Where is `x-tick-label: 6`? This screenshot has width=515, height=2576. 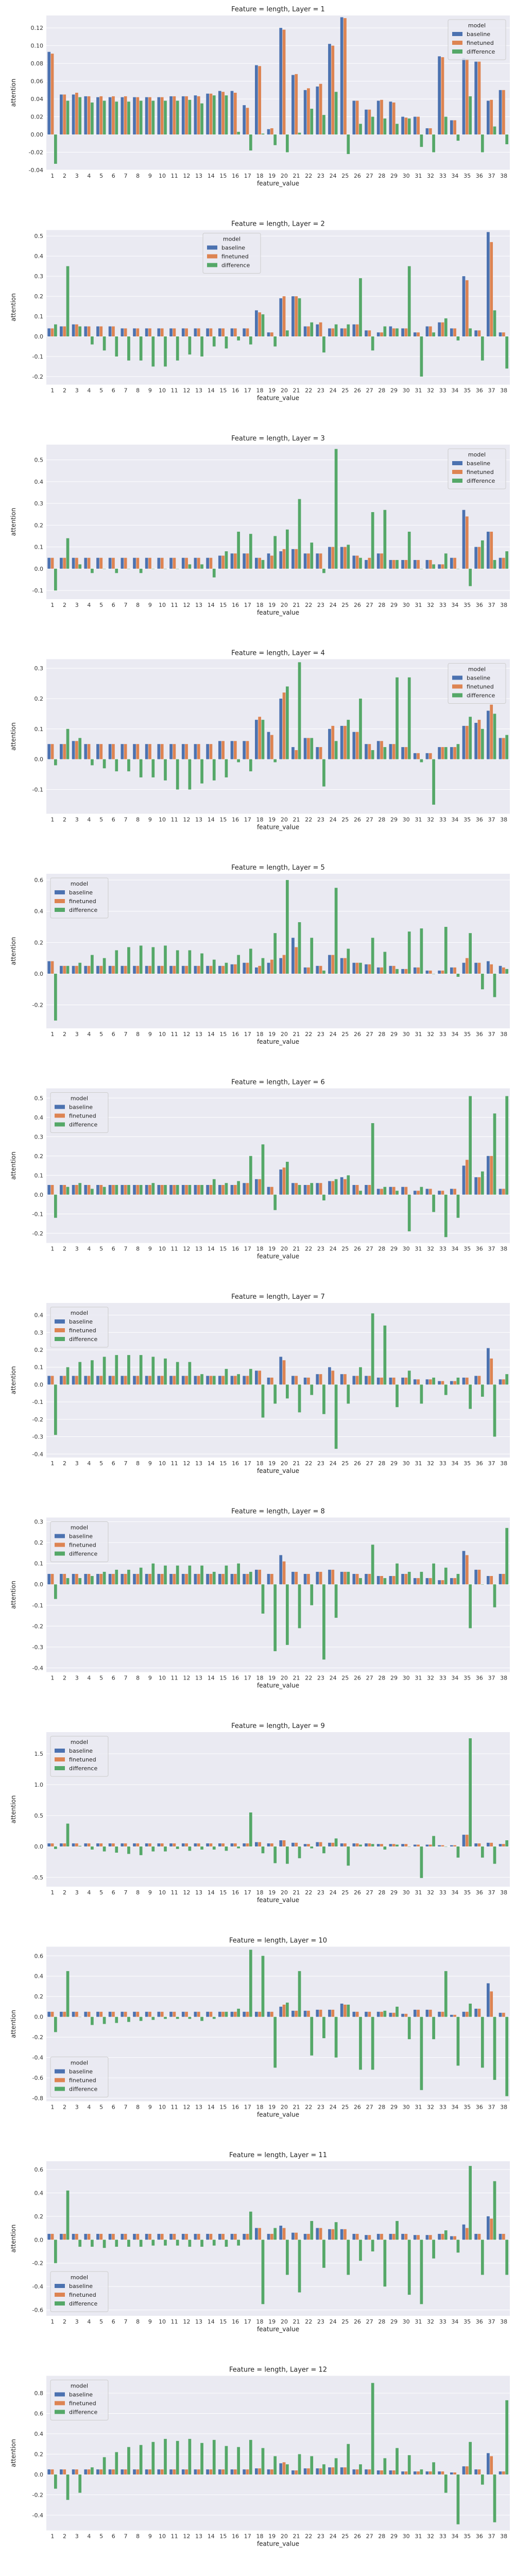 x-tick-label: 6 is located at coordinates (114, 2321).